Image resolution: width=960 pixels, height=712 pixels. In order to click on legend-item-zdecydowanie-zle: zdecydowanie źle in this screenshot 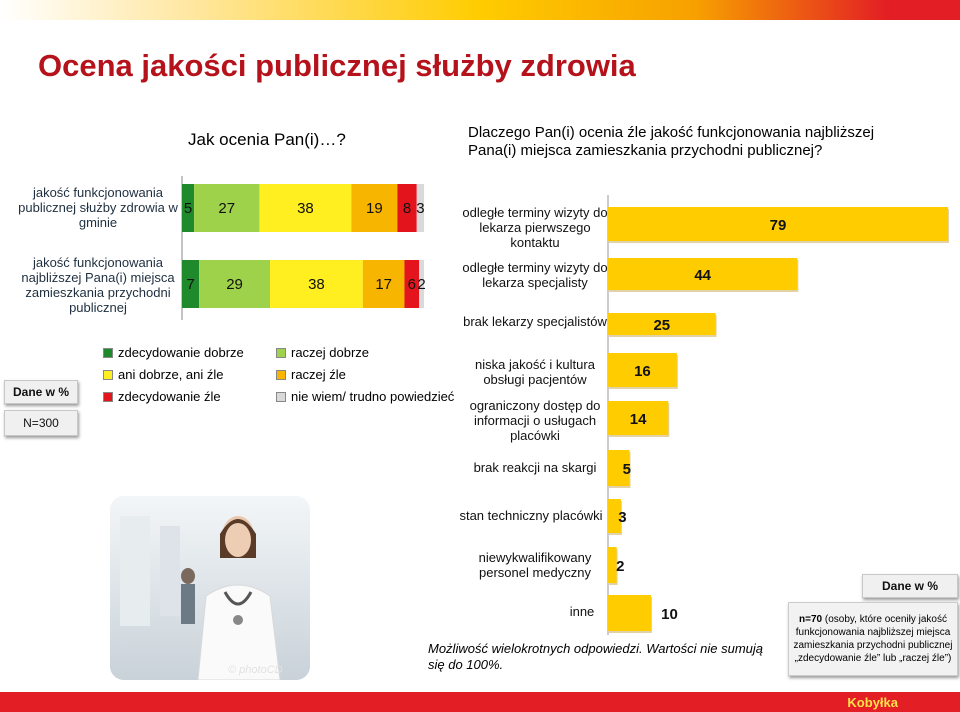, I will do `click(162, 396)`.